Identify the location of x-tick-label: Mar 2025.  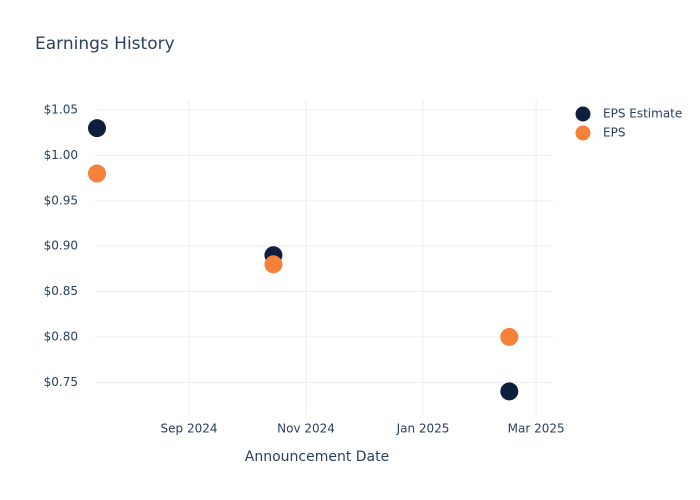
(536, 429).